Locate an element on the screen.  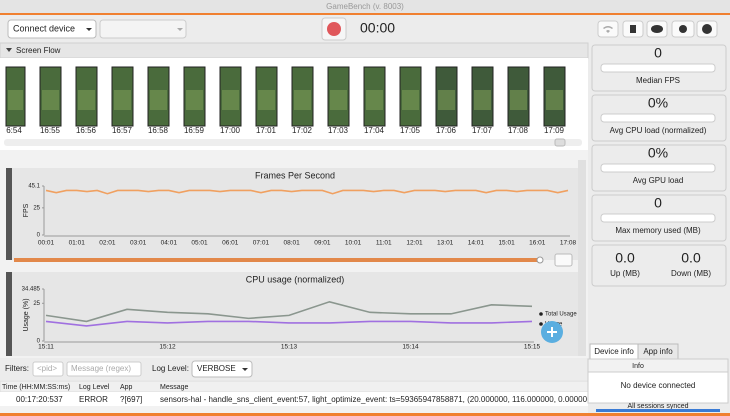
thumbnail-time: 16:58 is located at coordinates (158, 130).